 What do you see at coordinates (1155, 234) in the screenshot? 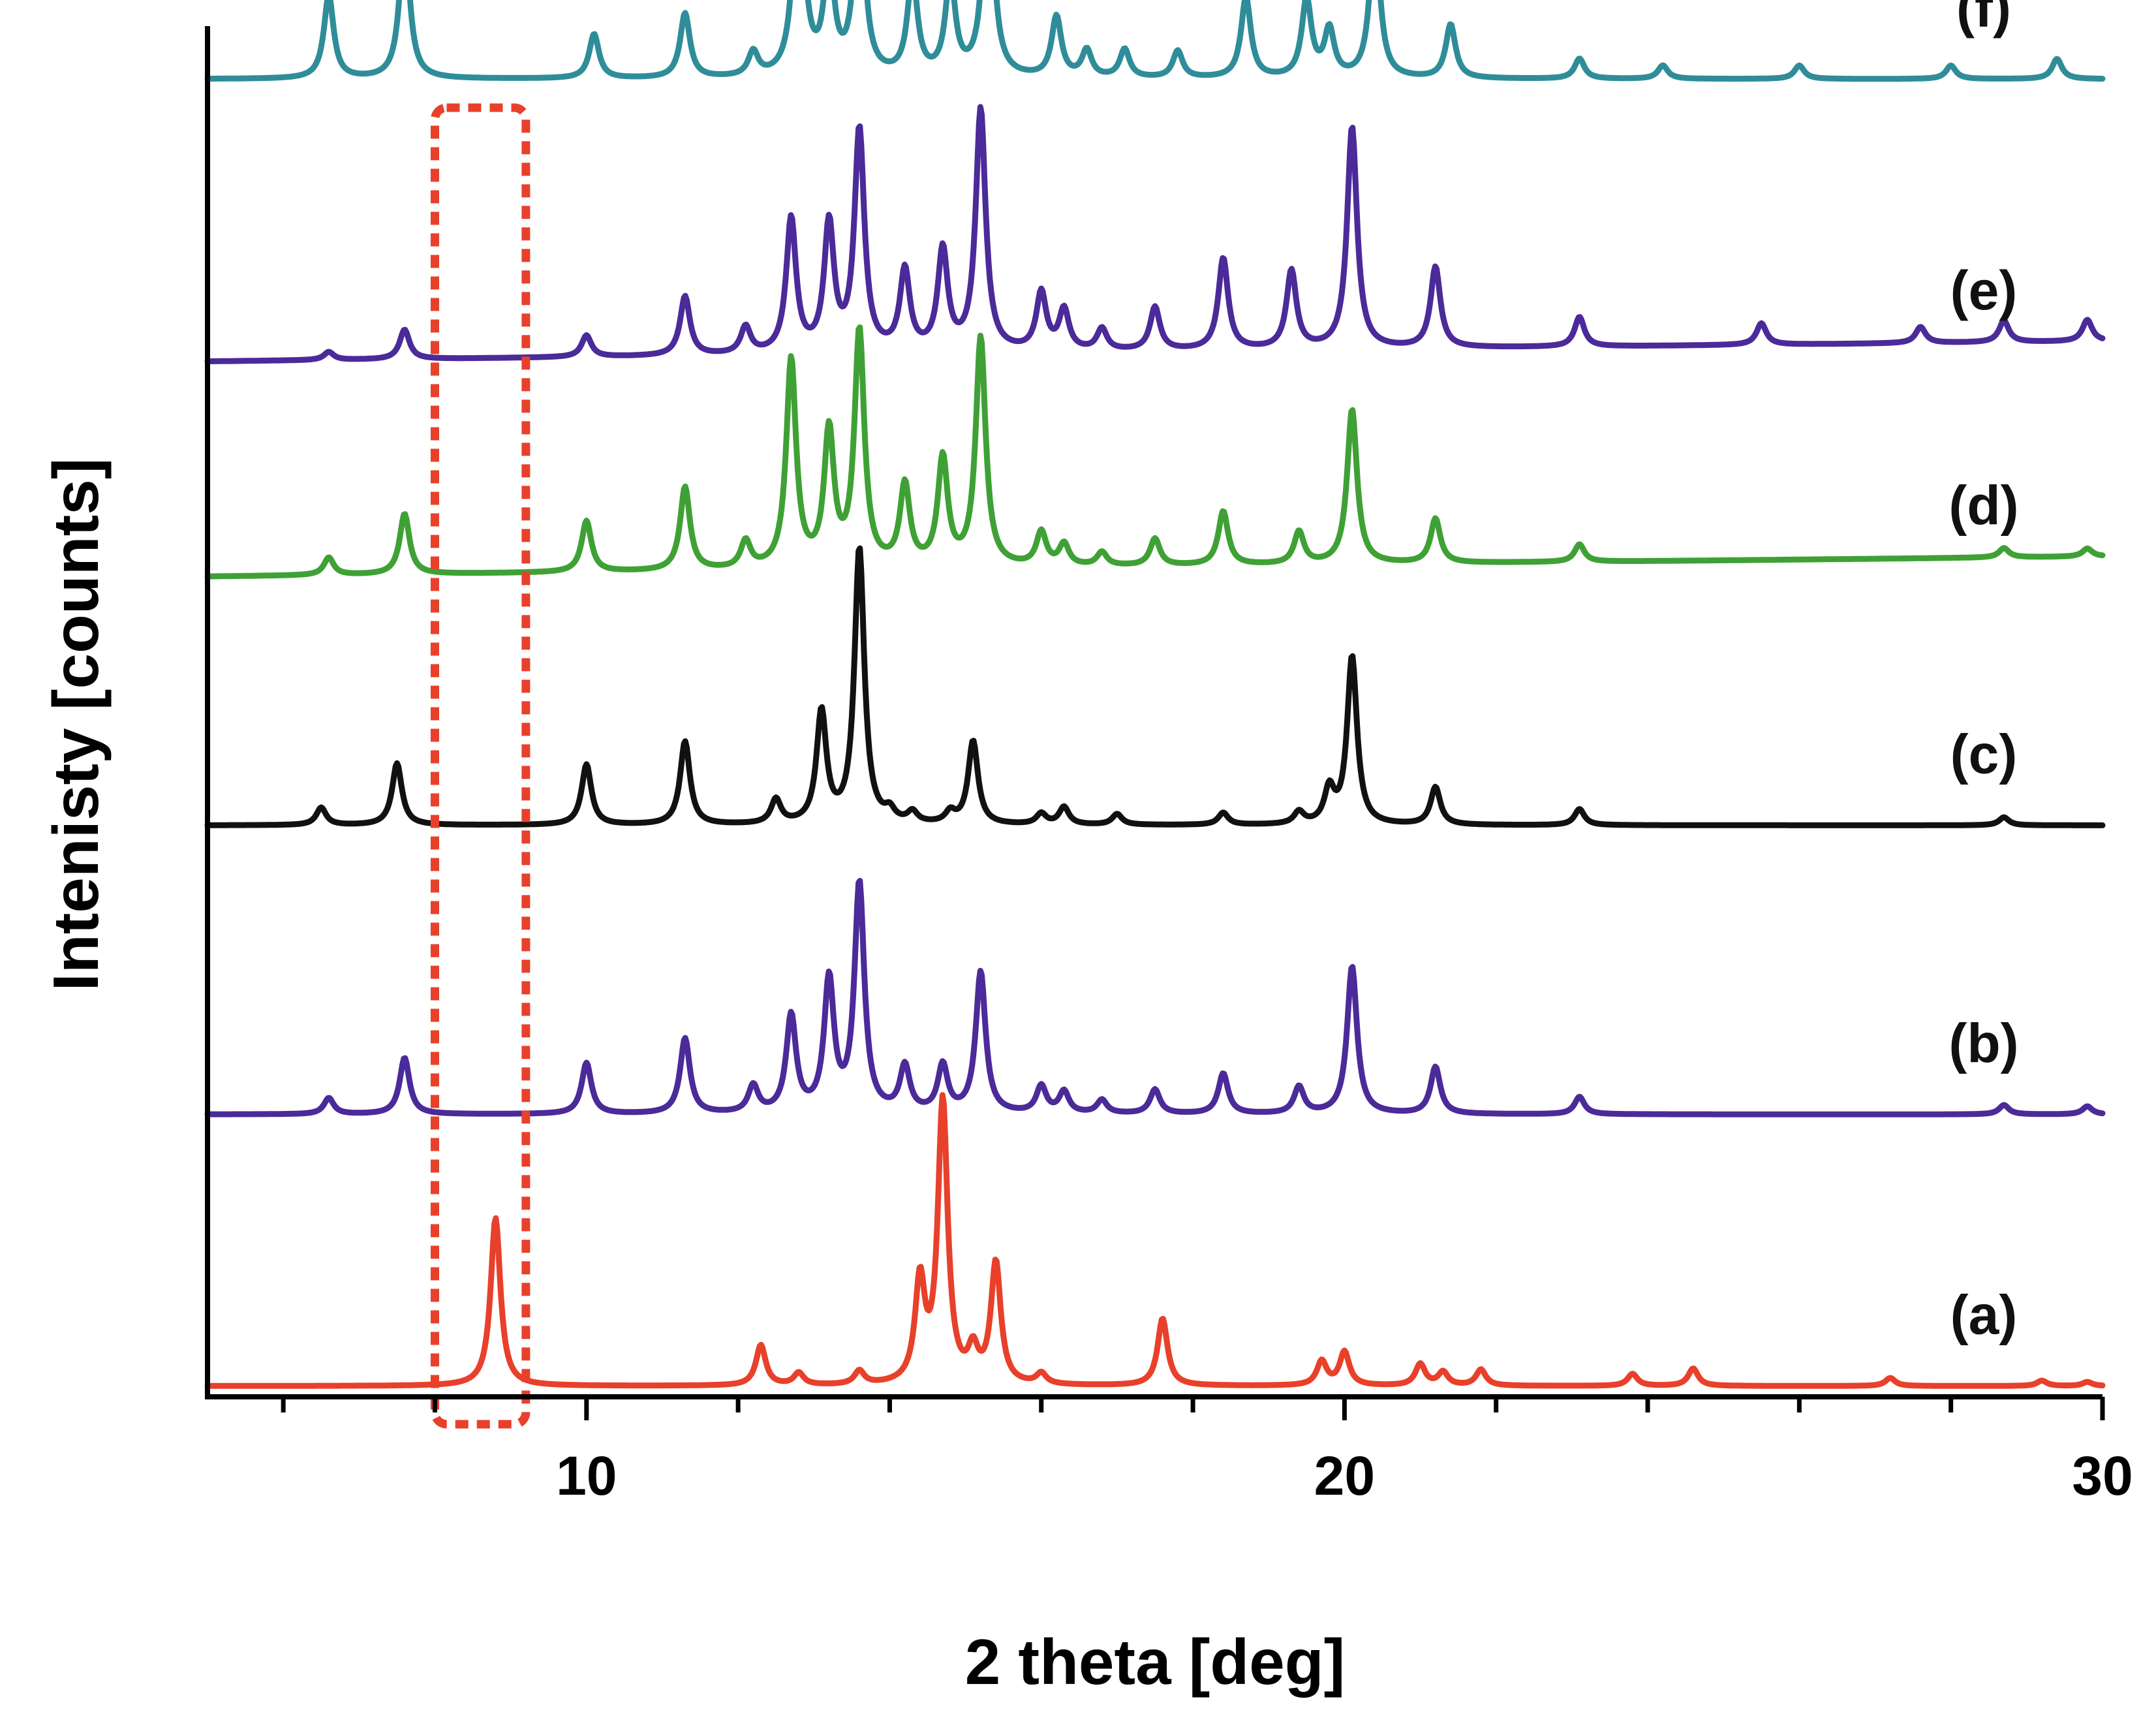
I see `series-trace-e` at bounding box center [1155, 234].